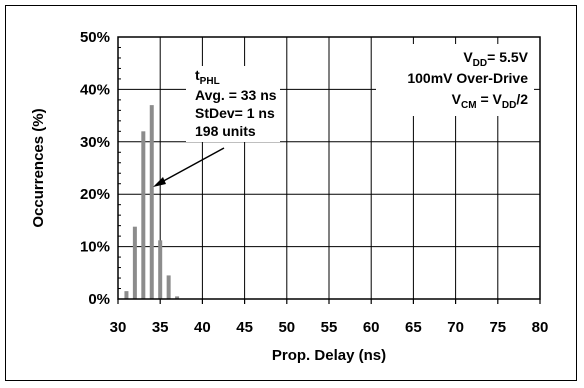 The width and height of the screenshot is (584, 388). I want to click on annotation-box, so click(233, 104).